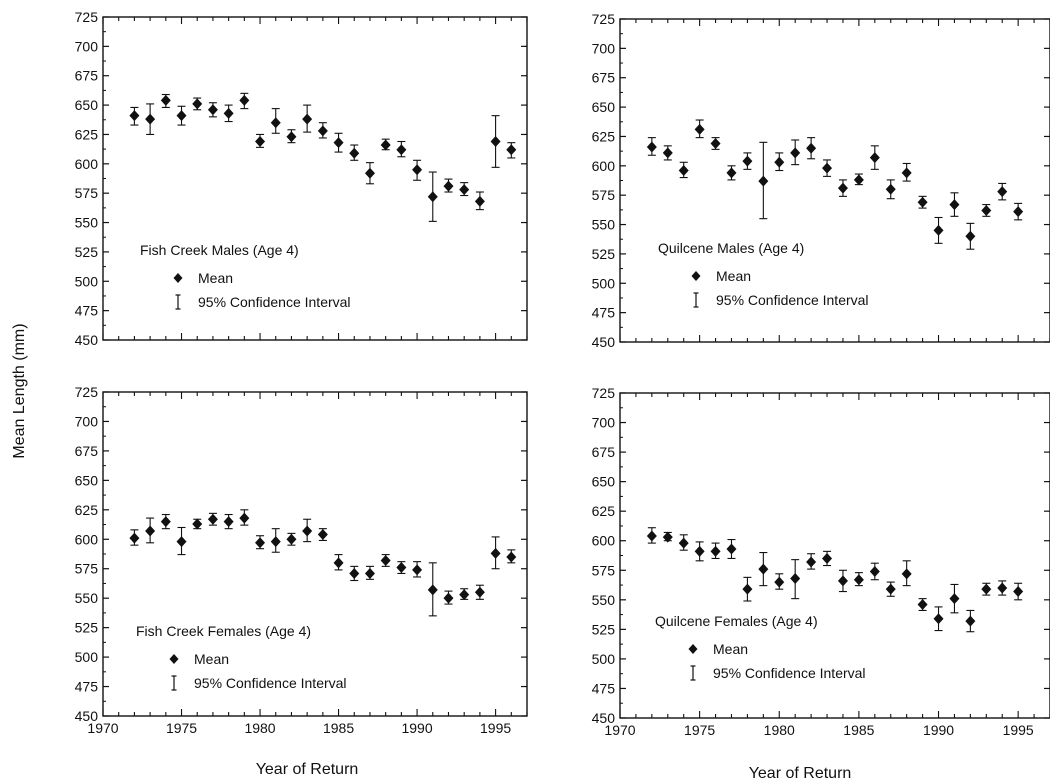 Image resolution: width=1050 pixels, height=782 pixels. Describe the element at coordinates (619, 730) in the screenshot. I see `x-tick-label: 1970` at that location.